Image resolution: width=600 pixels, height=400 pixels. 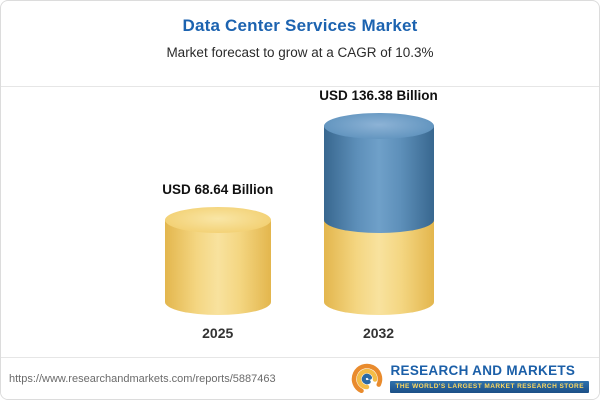 I want to click on brand-name: RESEARCH AND MARKETS, so click(x=483, y=371).